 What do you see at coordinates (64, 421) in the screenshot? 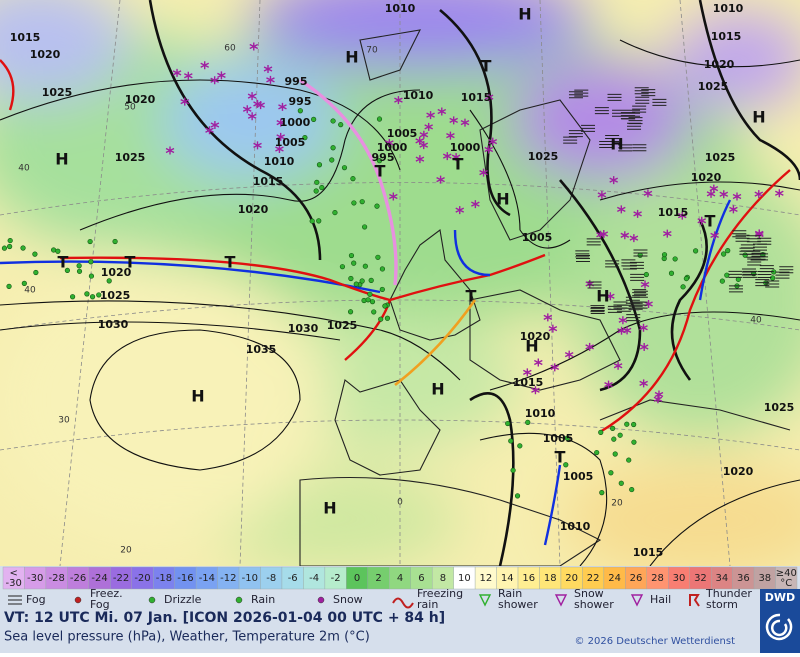
I see `isotherm-label: 30` at bounding box center [64, 421].